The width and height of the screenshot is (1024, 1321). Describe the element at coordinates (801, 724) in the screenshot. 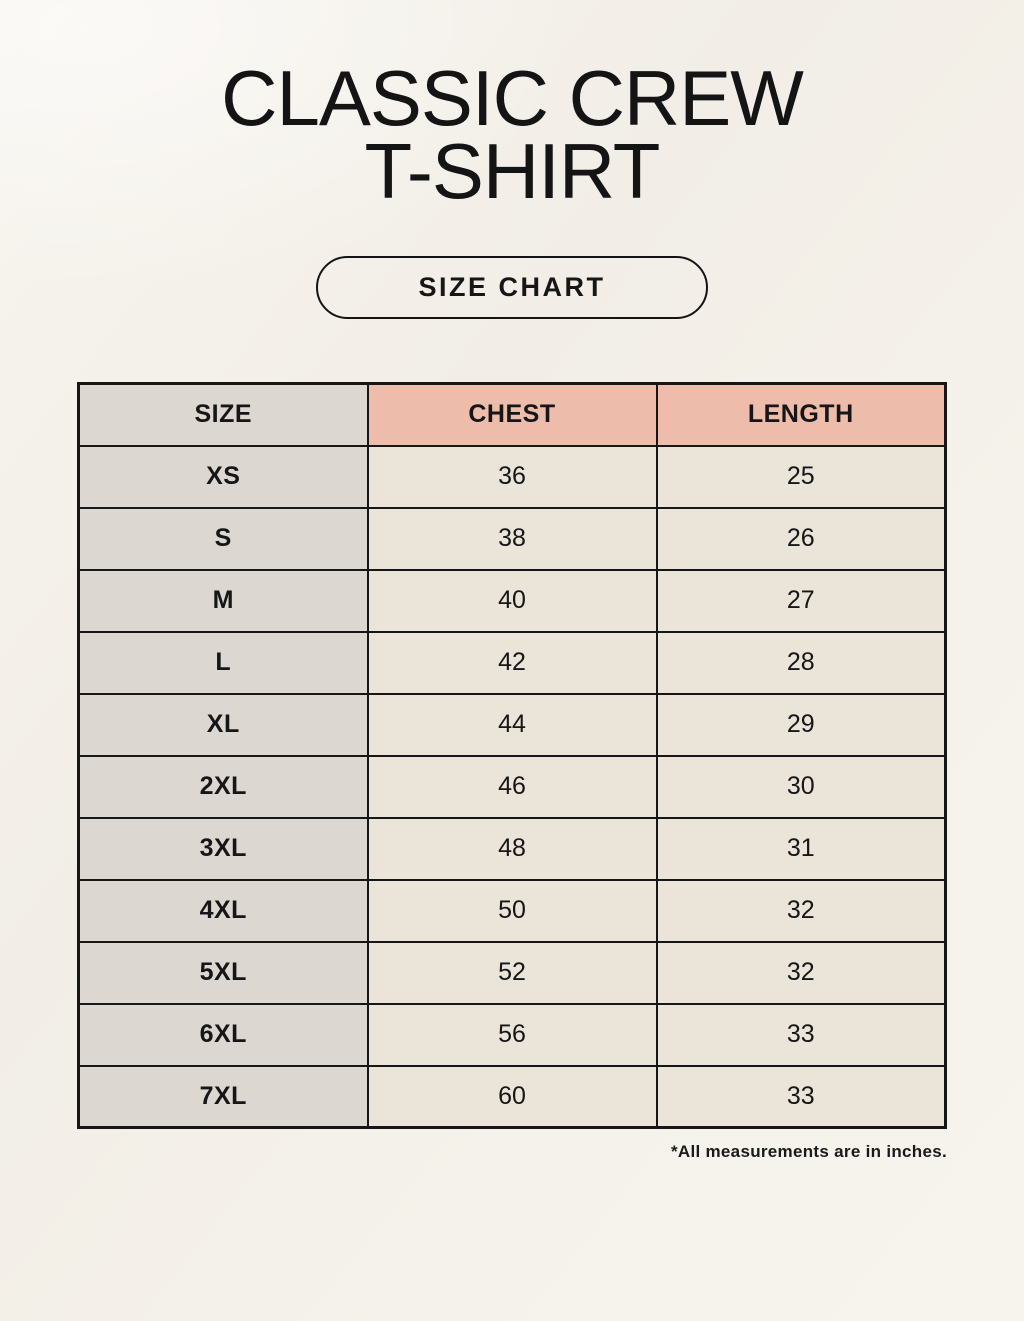

I see `length-cell: 29` at that location.